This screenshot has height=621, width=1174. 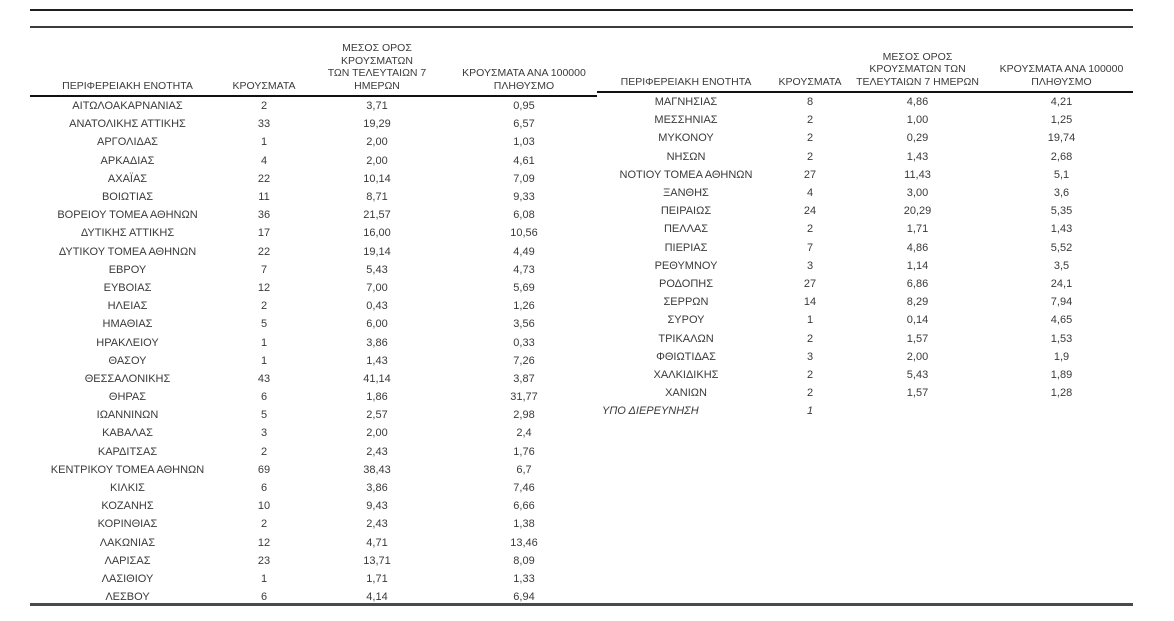 What do you see at coordinates (127, 197) in the screenshot?
I see `region-name-cell: ΒΟΙΩΤΙΑΣ` at bounding box center [127, 197].